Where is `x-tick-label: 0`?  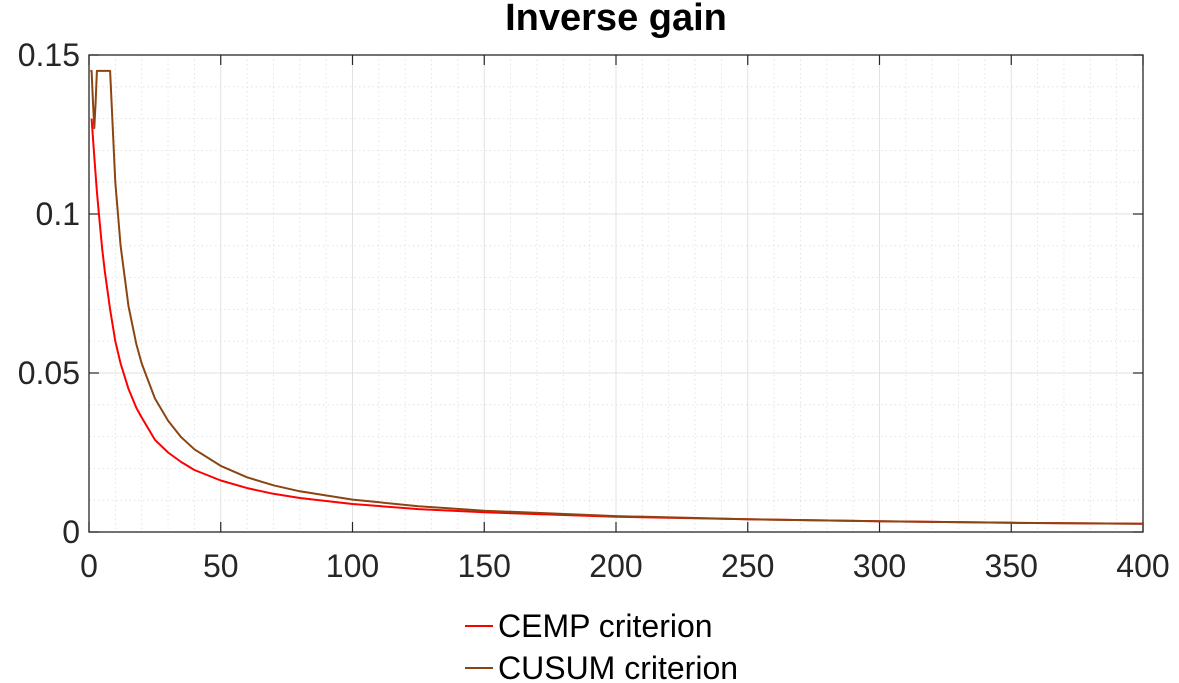
x-tick-label: 0 is located at coordinates (89, 566).